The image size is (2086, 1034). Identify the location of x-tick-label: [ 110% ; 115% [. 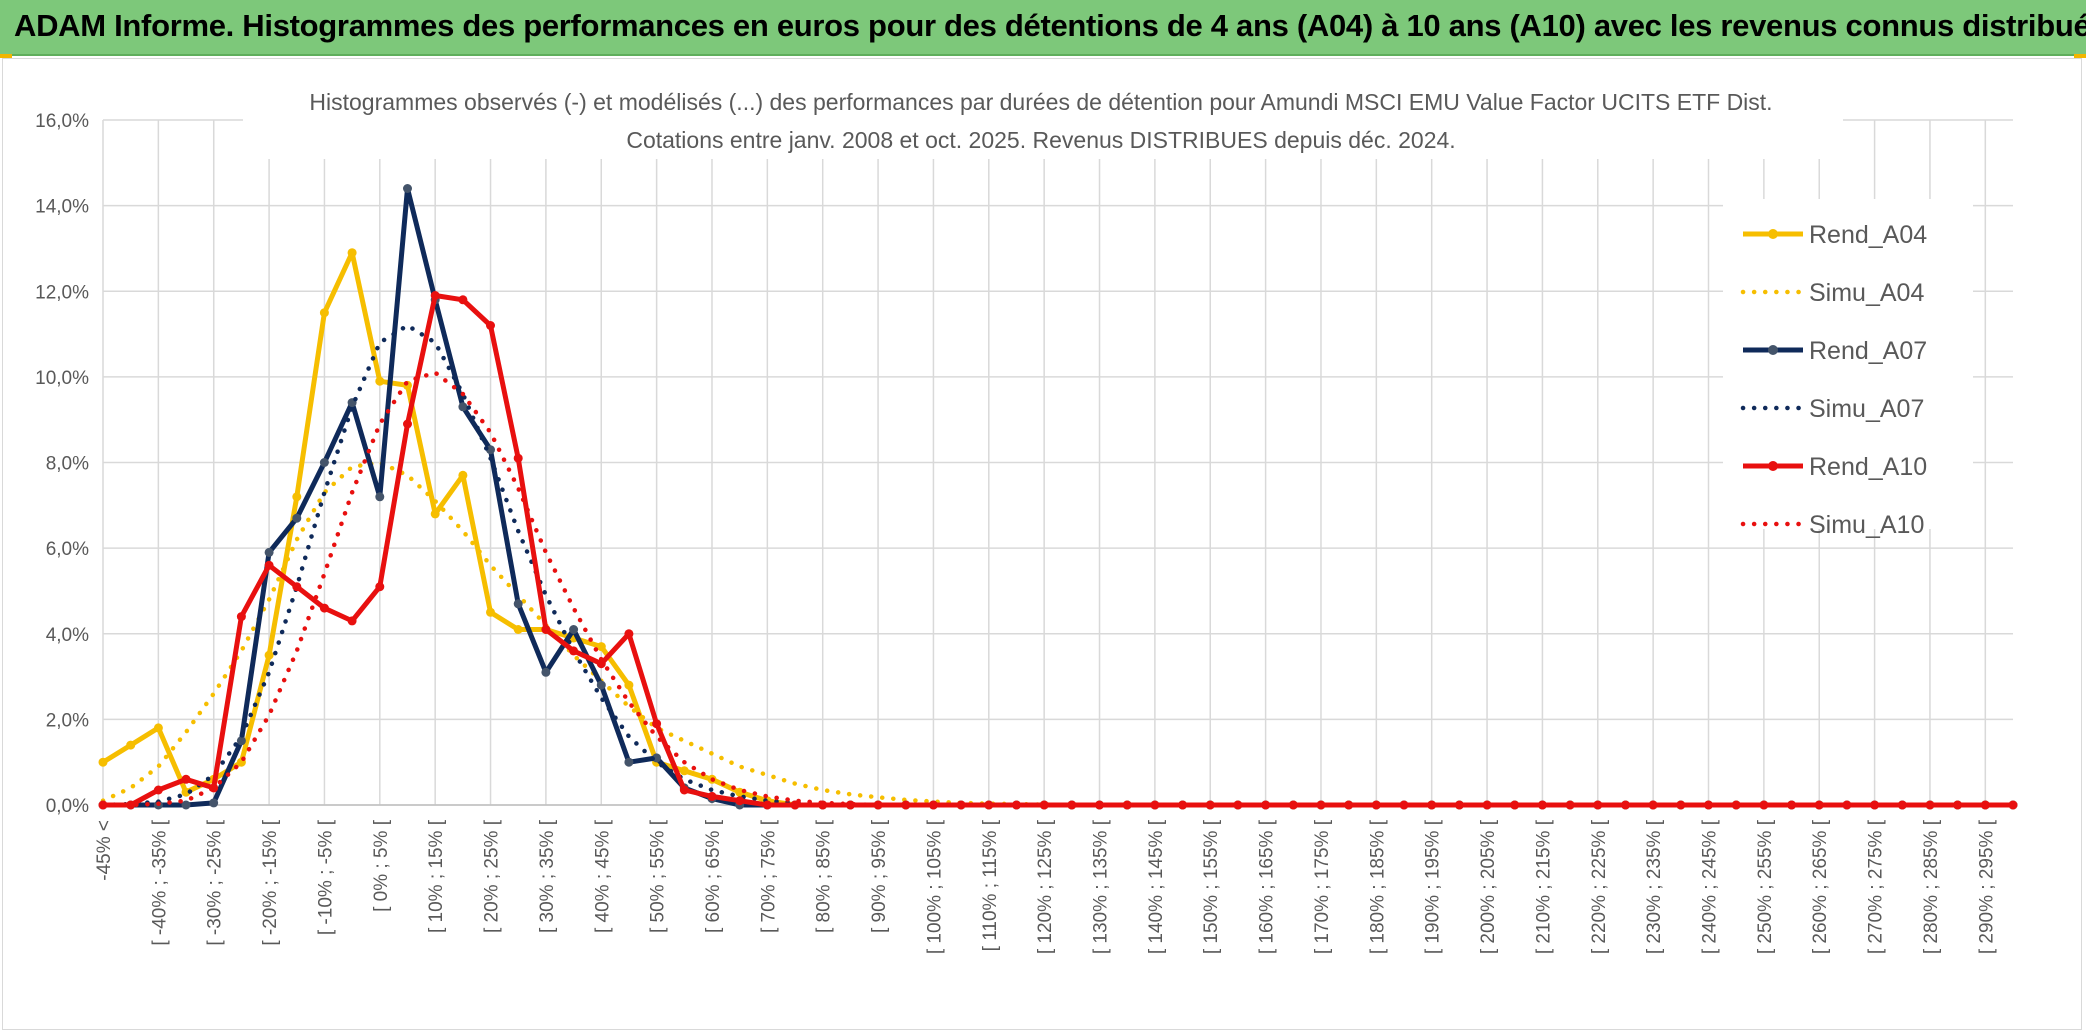
(990, 885).